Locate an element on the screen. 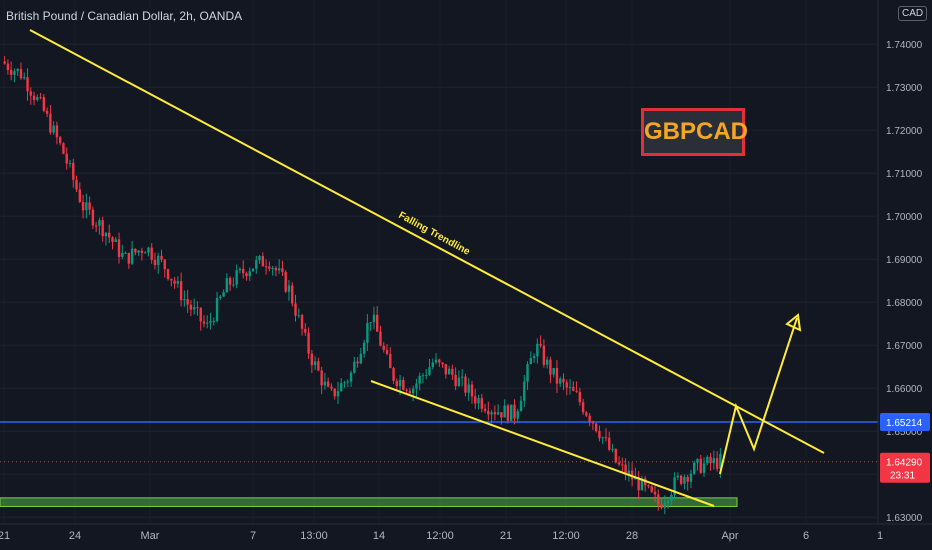 The image size is (932, 550). price-tick-label: 1.71000 is located at coordinates (904, 174).